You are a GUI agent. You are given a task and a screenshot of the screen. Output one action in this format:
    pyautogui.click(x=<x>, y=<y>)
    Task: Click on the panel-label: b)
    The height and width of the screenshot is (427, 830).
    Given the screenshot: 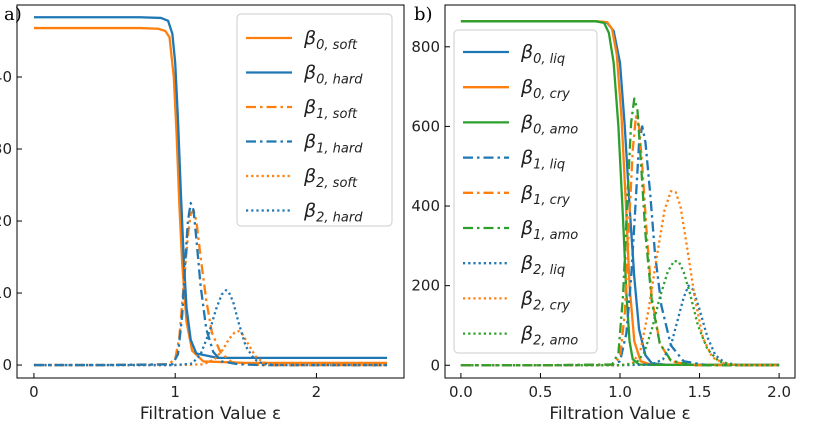 What is the action you would take?
    pyautogui.click(x=423, y=14)
    